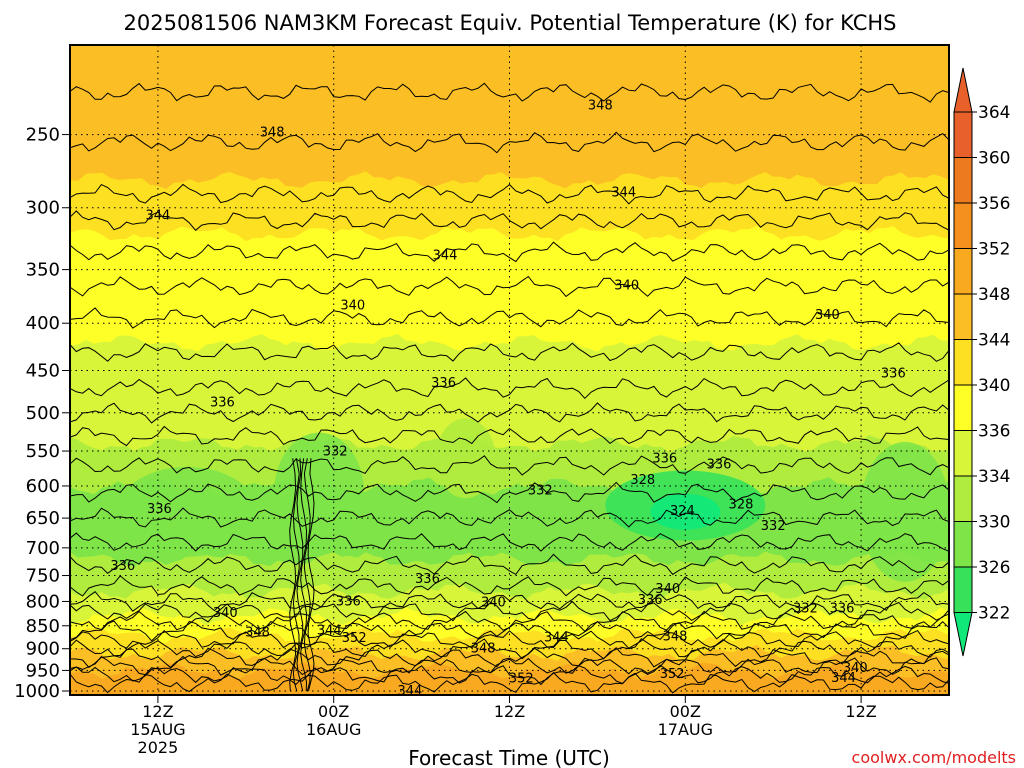 The width and height of the screenshot is (1024, 768). What do you see at coordinates (805, 608) in the screenshot?
I see `contour-label: 332` at bounding box center [805, 608].